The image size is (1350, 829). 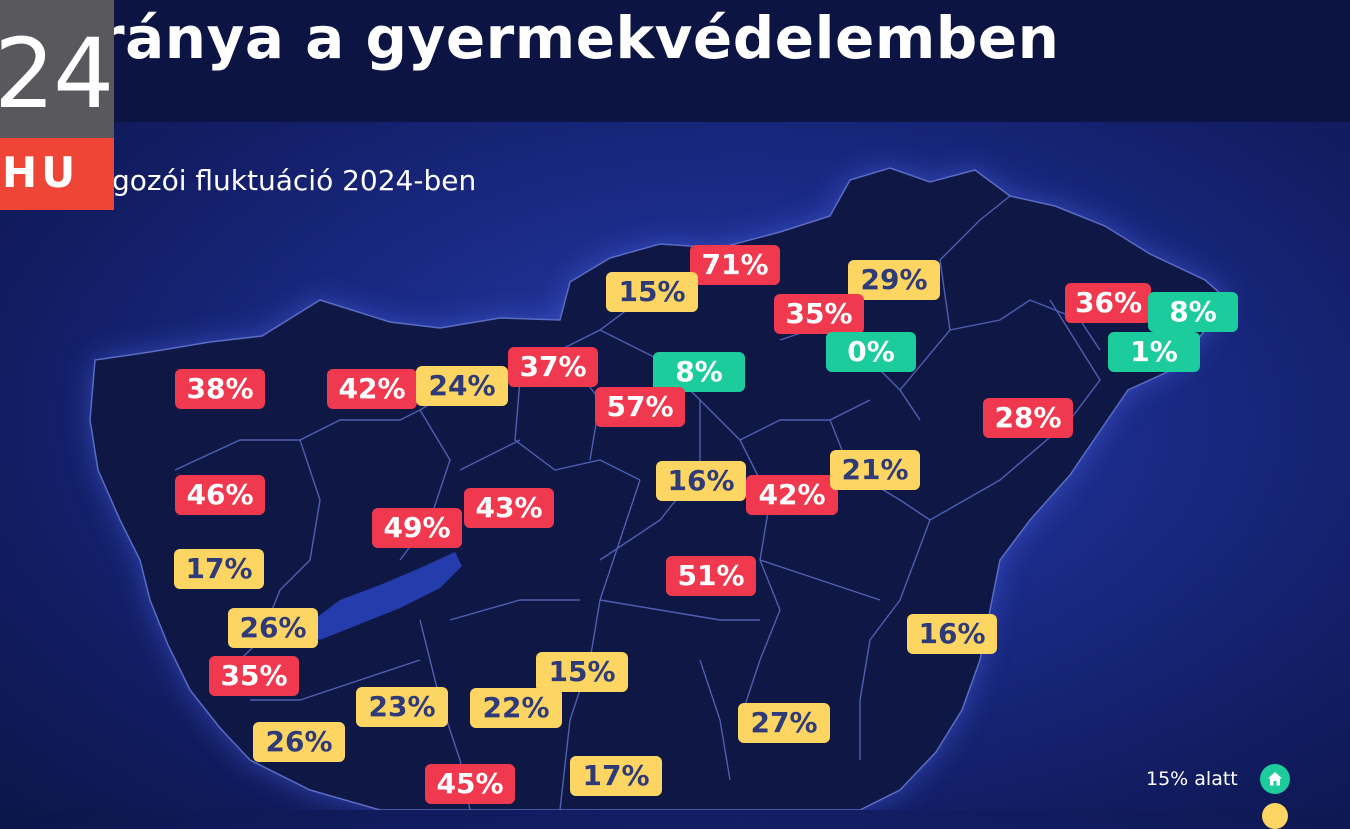 What do you see at coordinates (578, 38) in the screenshot?
I see `page-title: ránya a gyermekvédelemben` at bounding box center [578, 38].